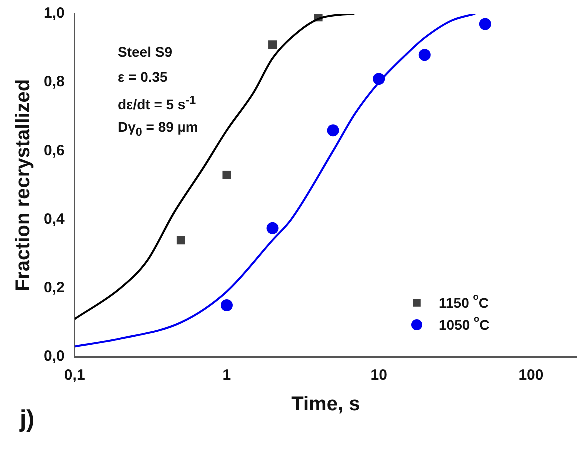 This screenshot has width=583, height=455. Describe the element at coordinates (143, 77) in the screenshot. I see `annotation: ε = 0.35` at that location.